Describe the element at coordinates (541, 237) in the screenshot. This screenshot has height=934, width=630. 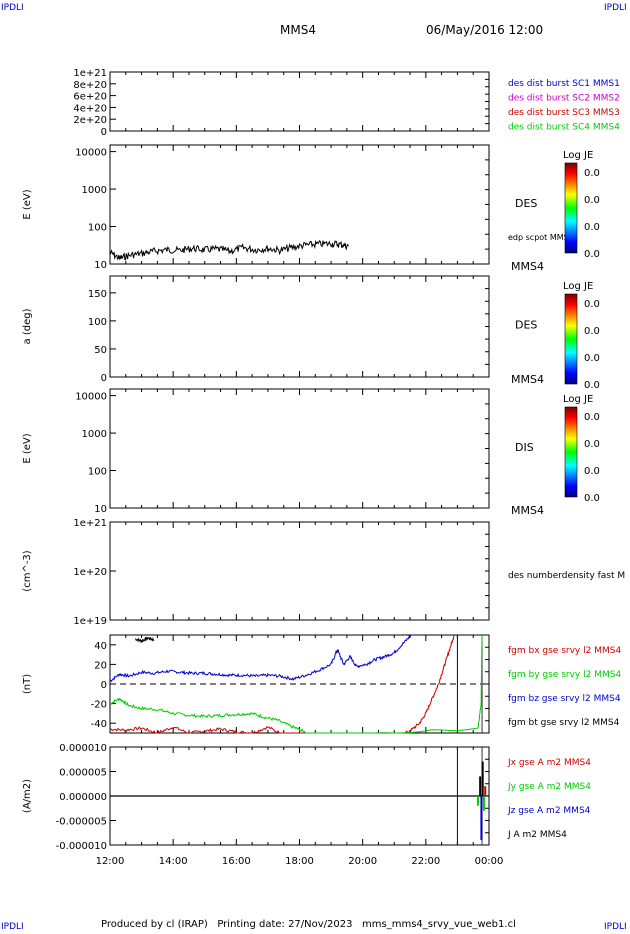
I see `side-sub-label: edp scpot MMS4` at that location.